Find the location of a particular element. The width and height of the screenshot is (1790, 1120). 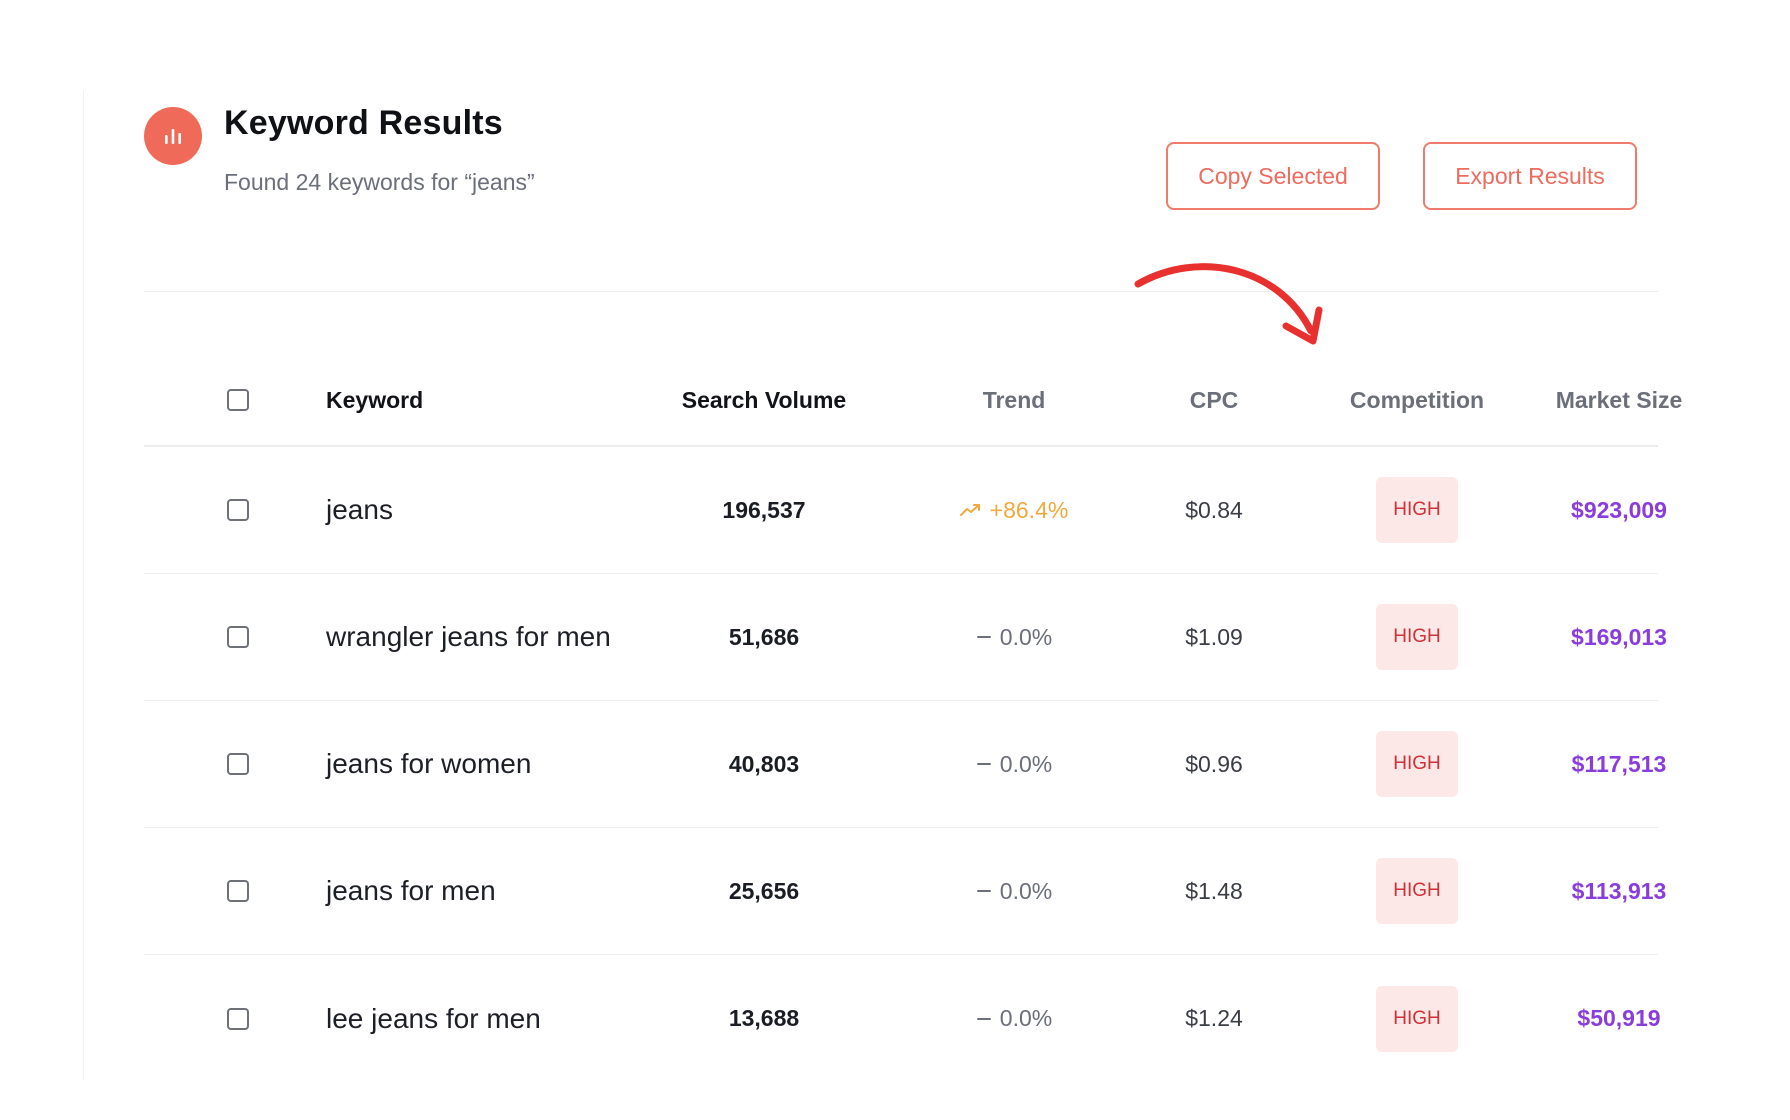

trend-up-icon is located at coordinates (969, 510).